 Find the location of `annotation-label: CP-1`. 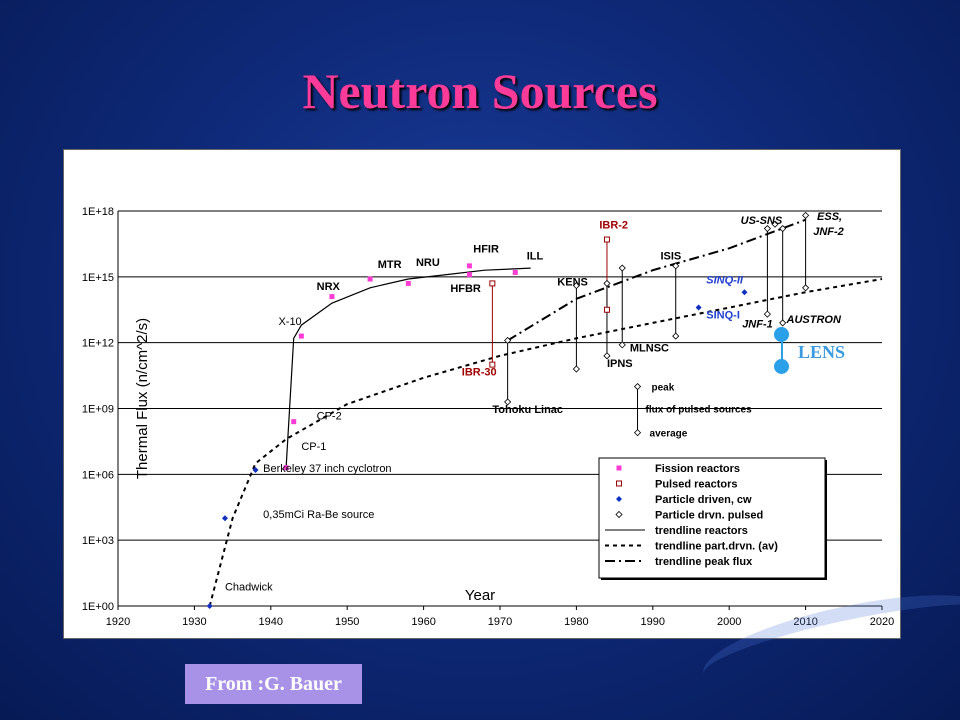

annotation-label: CP-1 is located at coordinates (313, 447).